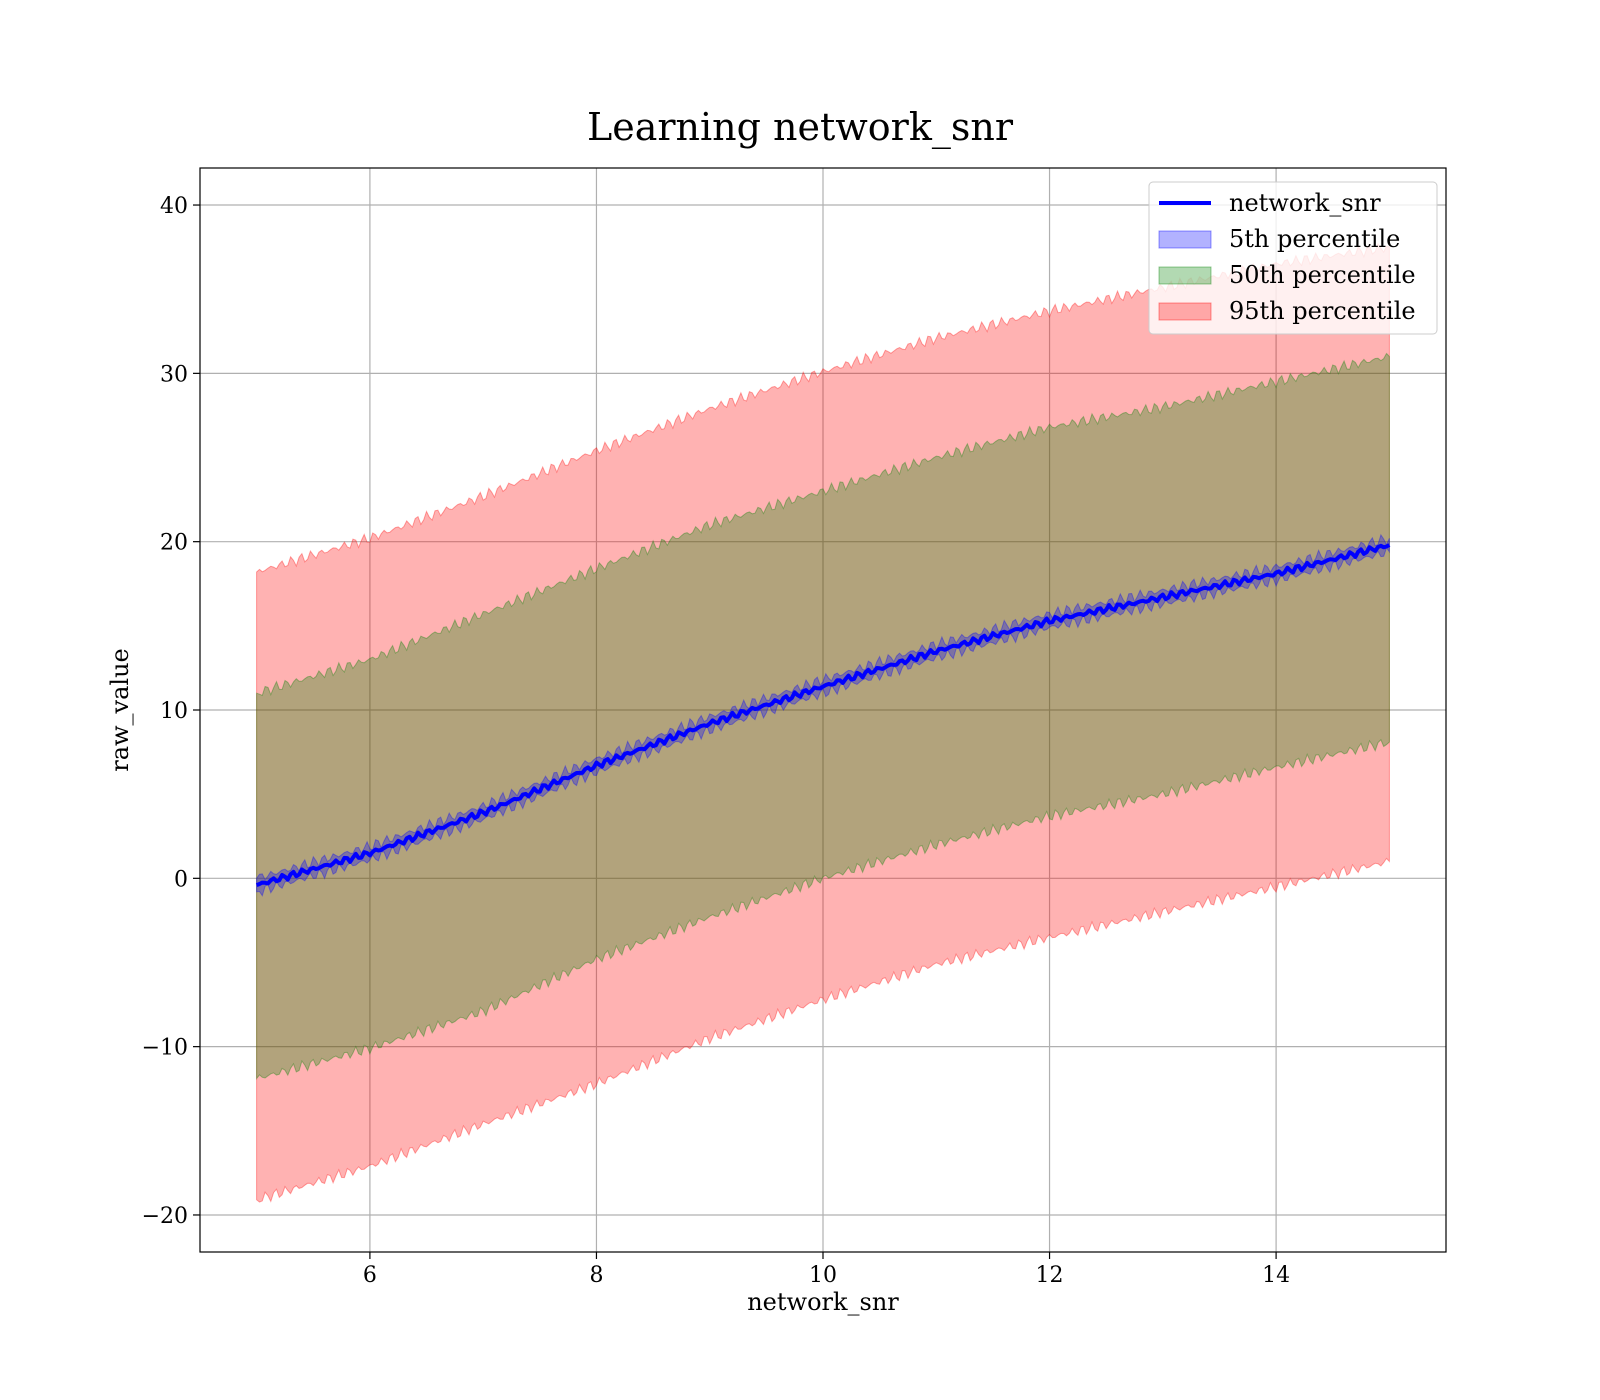 The image size is (1600, 1400). What do you see at coordinates (596, 1275) in the screenshot?
I see `x-tick-label: 8` at bounding box center [596, 1275].